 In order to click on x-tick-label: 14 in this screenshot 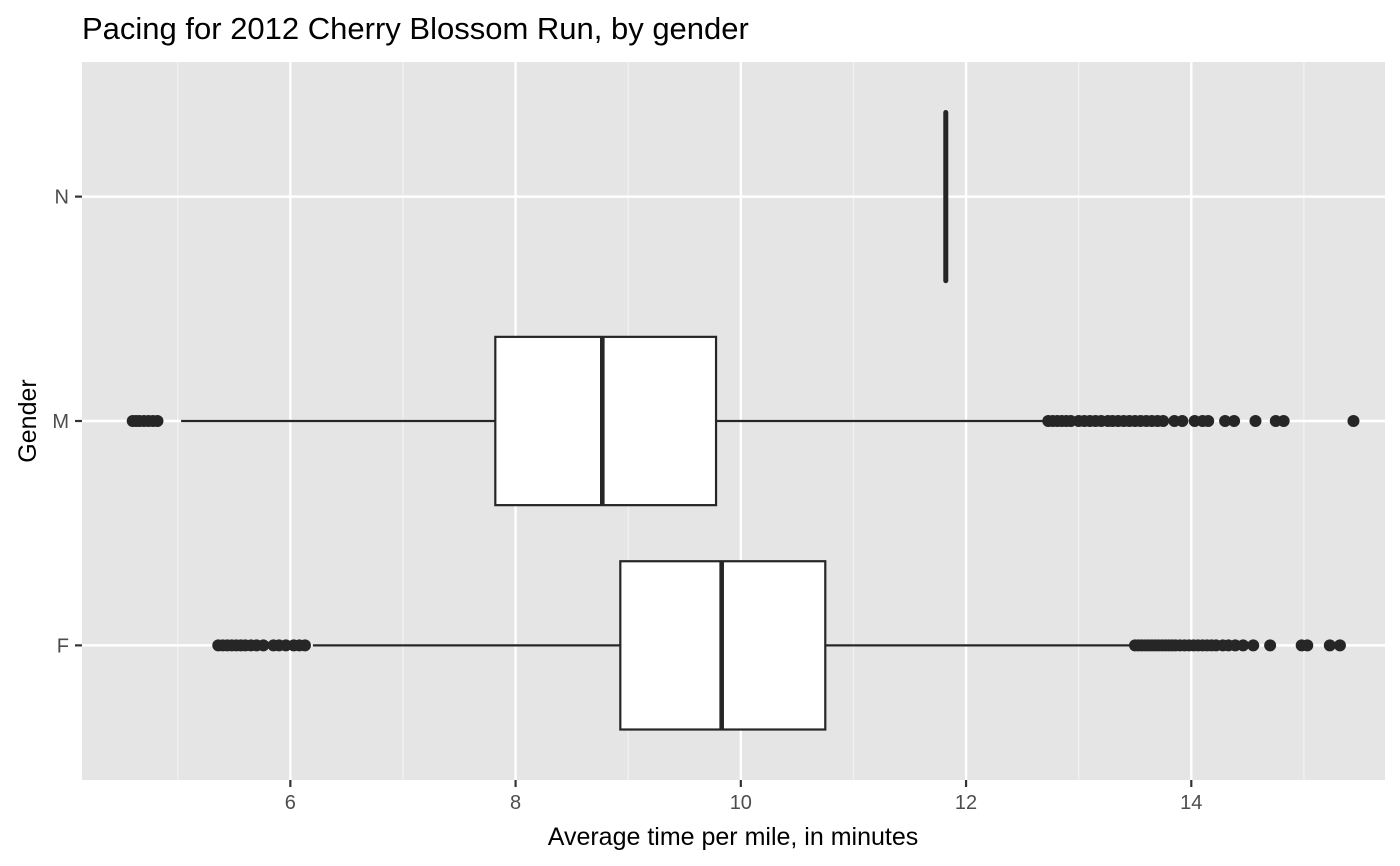, I will do `click(1191, 803)`.